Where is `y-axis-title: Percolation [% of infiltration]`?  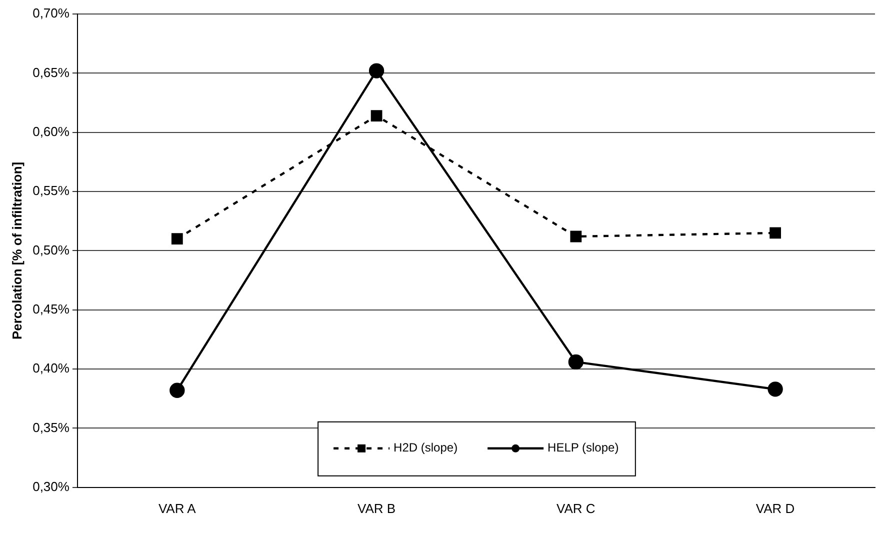
y-axis-title: Percolation [% of infiltration] is located at coordinates (16, 251).